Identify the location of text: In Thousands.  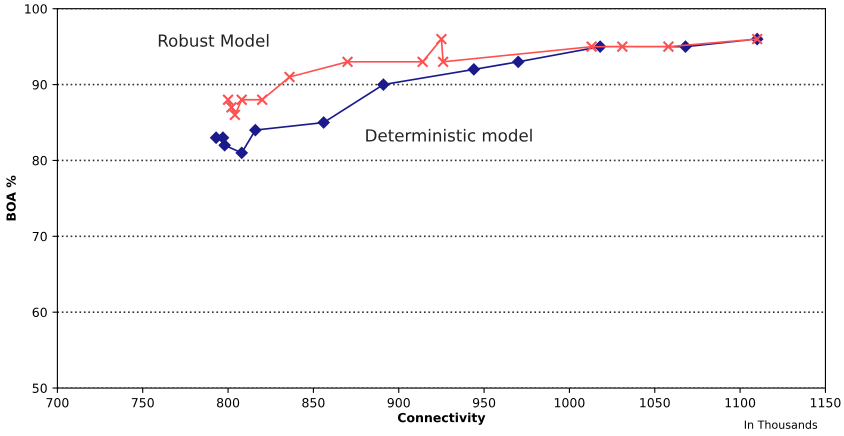
(781, 424).